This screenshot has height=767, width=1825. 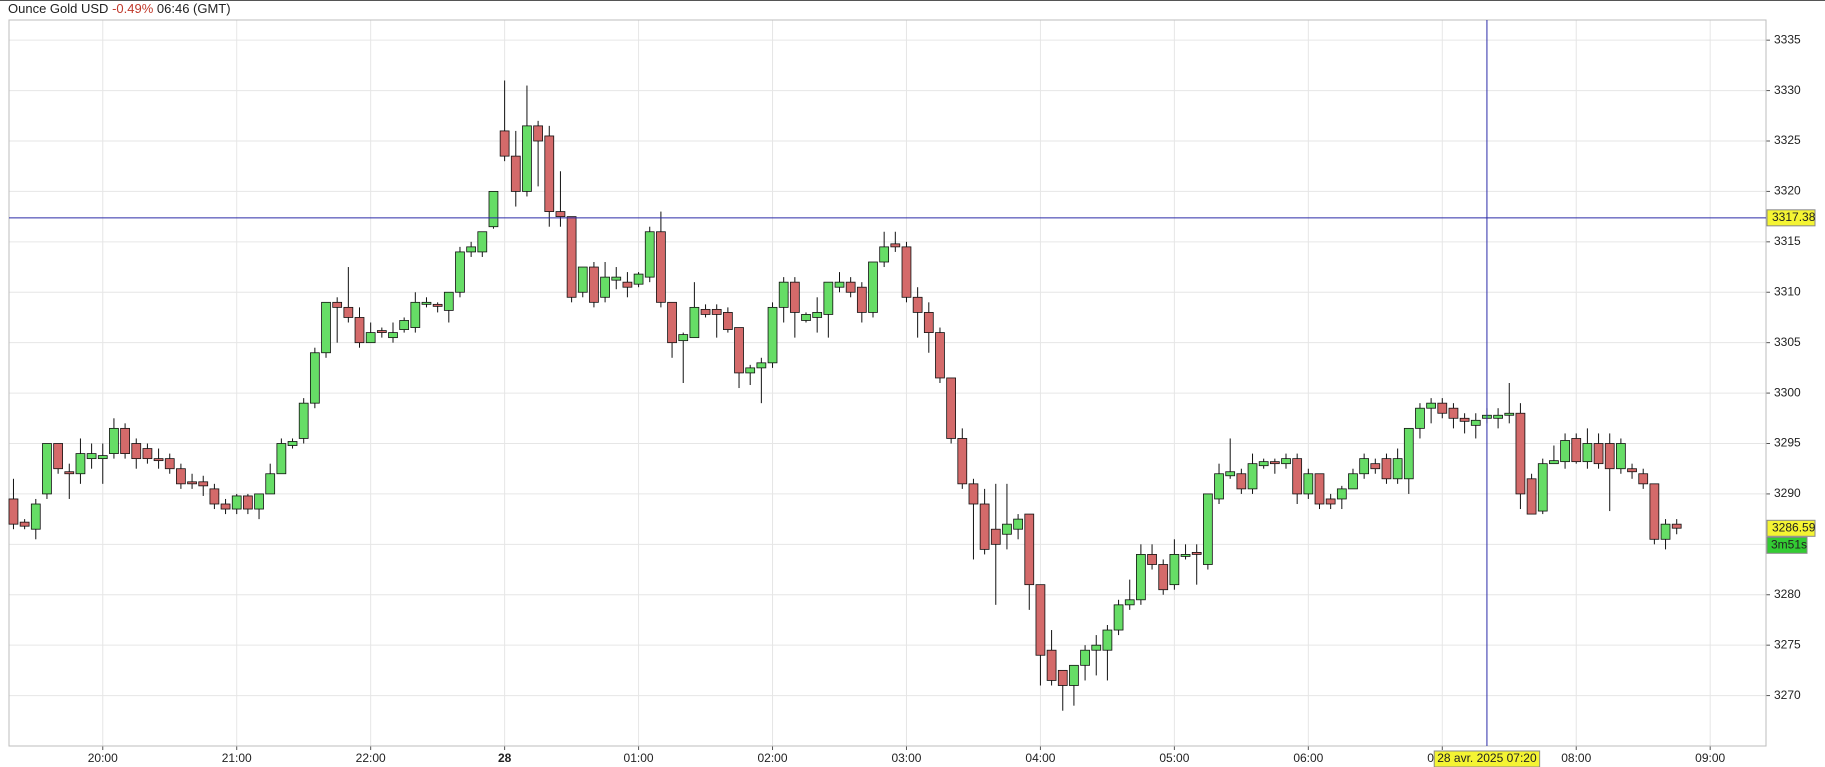 What do you see at coordinates (1787, 644) in the screenshot?
I see `y-tick-label: 3275` at bounding box center [1787, 644].